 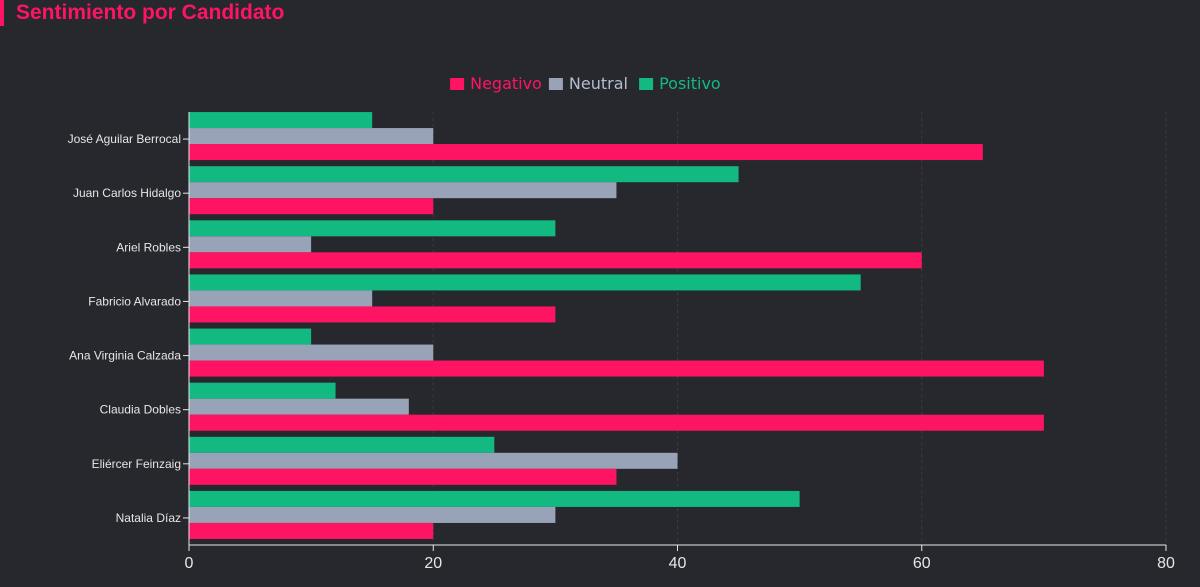 What do you see at coordinates (1166, 563) in the screenshot?
I see `x-tick-label-80: 80` at bounding box center [1166, 563].